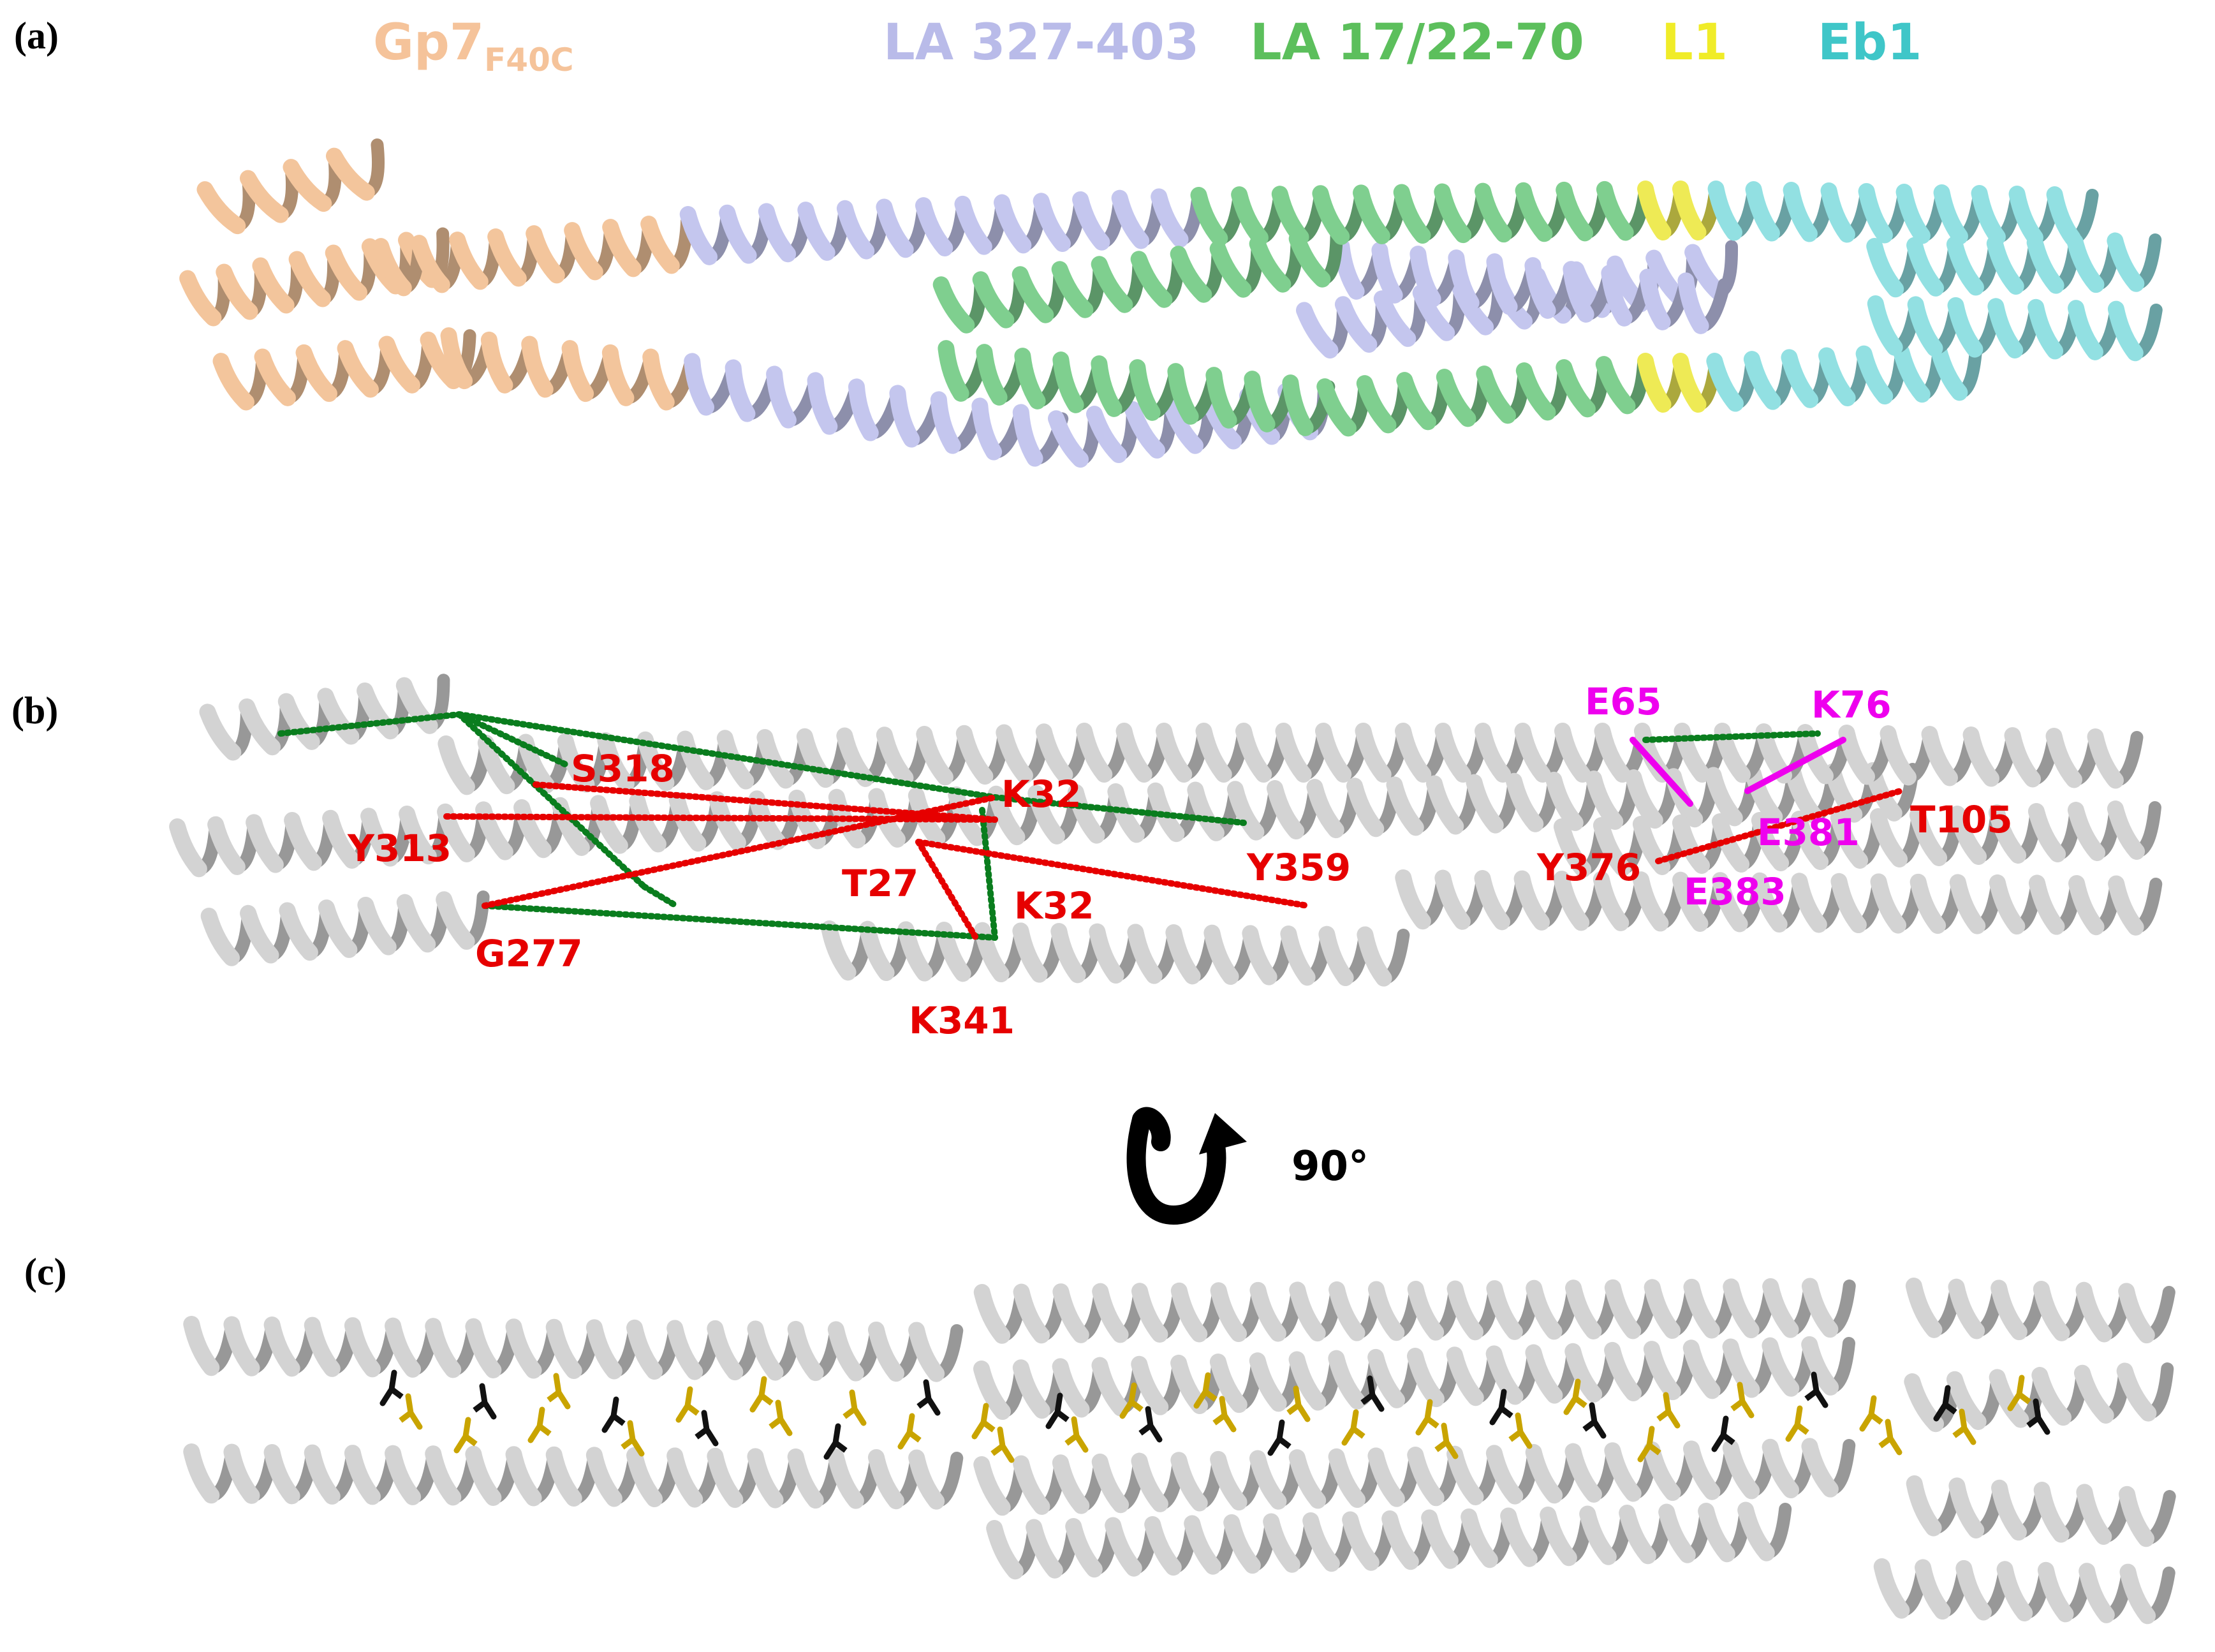 The image size is (2215, 1652). I want to click on panel-label-c: (c), so click(45, 1272).